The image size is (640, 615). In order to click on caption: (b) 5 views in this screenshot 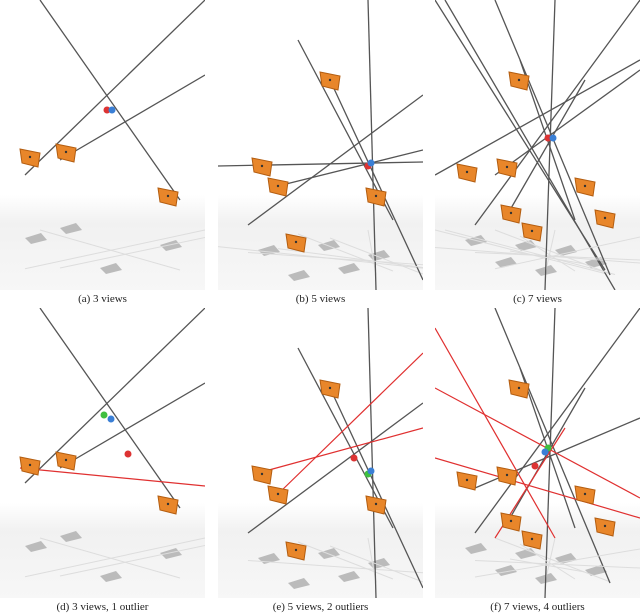, I will do `click(321, 299)`.